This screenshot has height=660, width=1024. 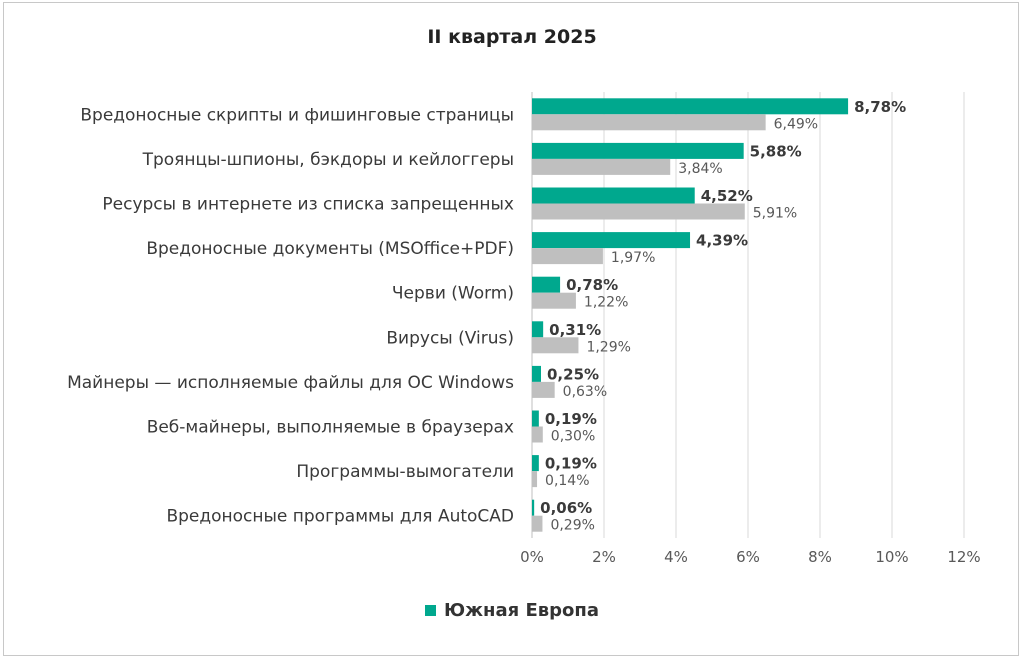 I want to click on category-label: Программы-вымогатели, so click(x=405, y=472).